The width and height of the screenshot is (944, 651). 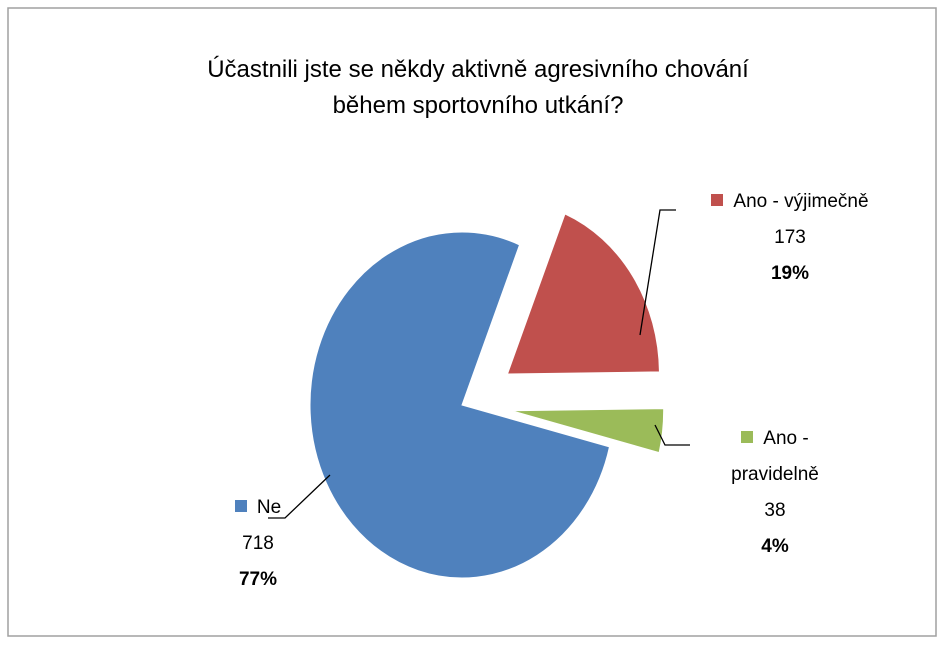 What do you see at coordinates (775, 546) in the screenshot?
I see `percentage-label: 4%` at bounding box center [775, 546].